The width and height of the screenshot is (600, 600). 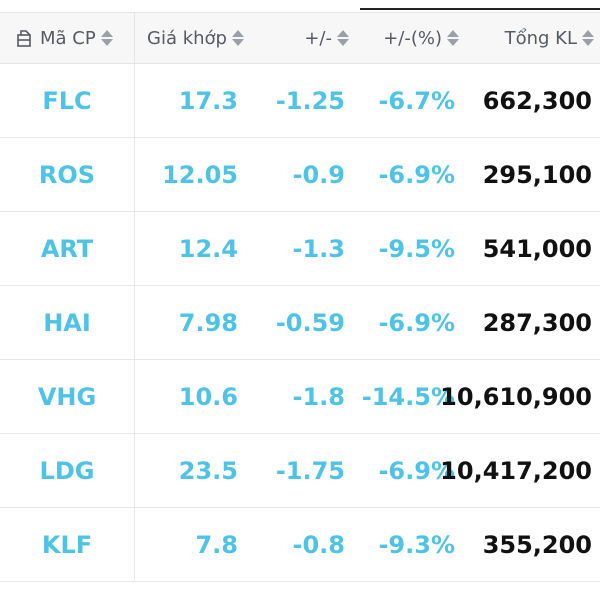 I want to click on volume-text: 10,417,200, so click(x=516, y=470).